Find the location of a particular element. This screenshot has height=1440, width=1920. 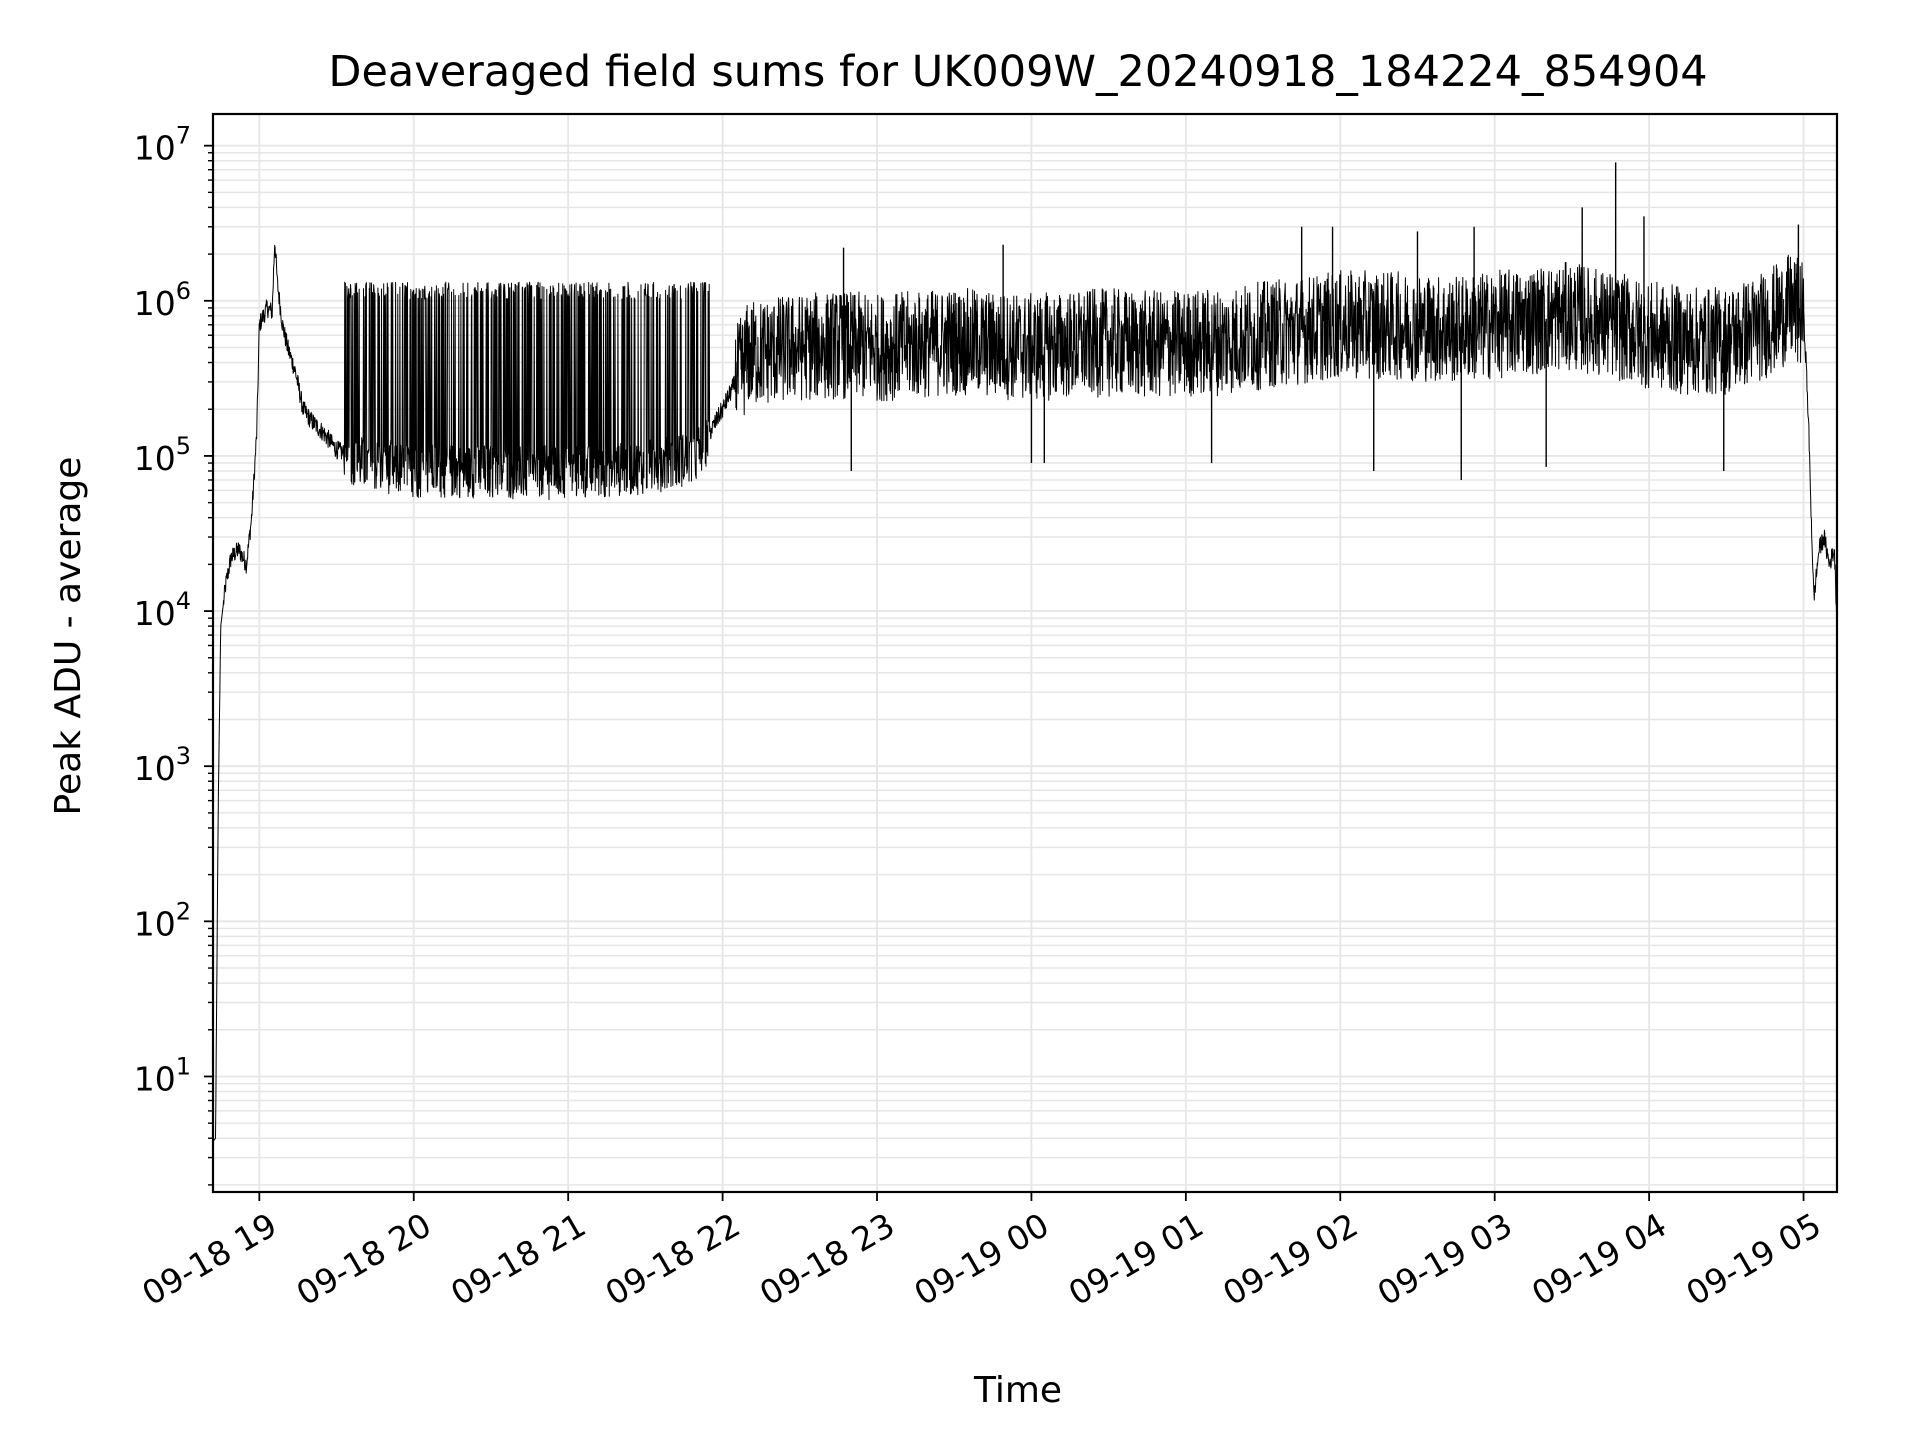

y-tick-label: 10¹ is located at coordinates (162, 1075).